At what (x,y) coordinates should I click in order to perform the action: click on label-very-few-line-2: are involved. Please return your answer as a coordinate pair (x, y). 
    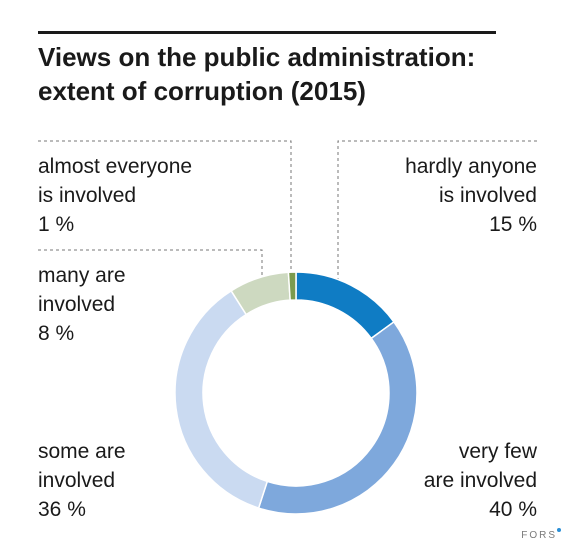
    Looking at the image, I should click on (480, 480).